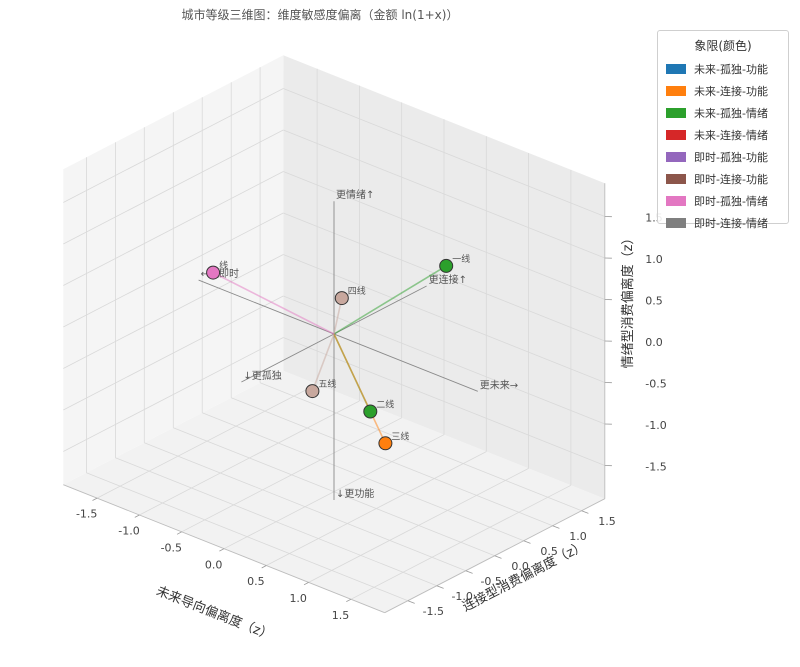 The width and height of the screenshot is (800, 667). What do you see at coordinates (171, 547) in the screenshot?
I see `x-tick-label: -0.5` at bounding box center [171, 547].